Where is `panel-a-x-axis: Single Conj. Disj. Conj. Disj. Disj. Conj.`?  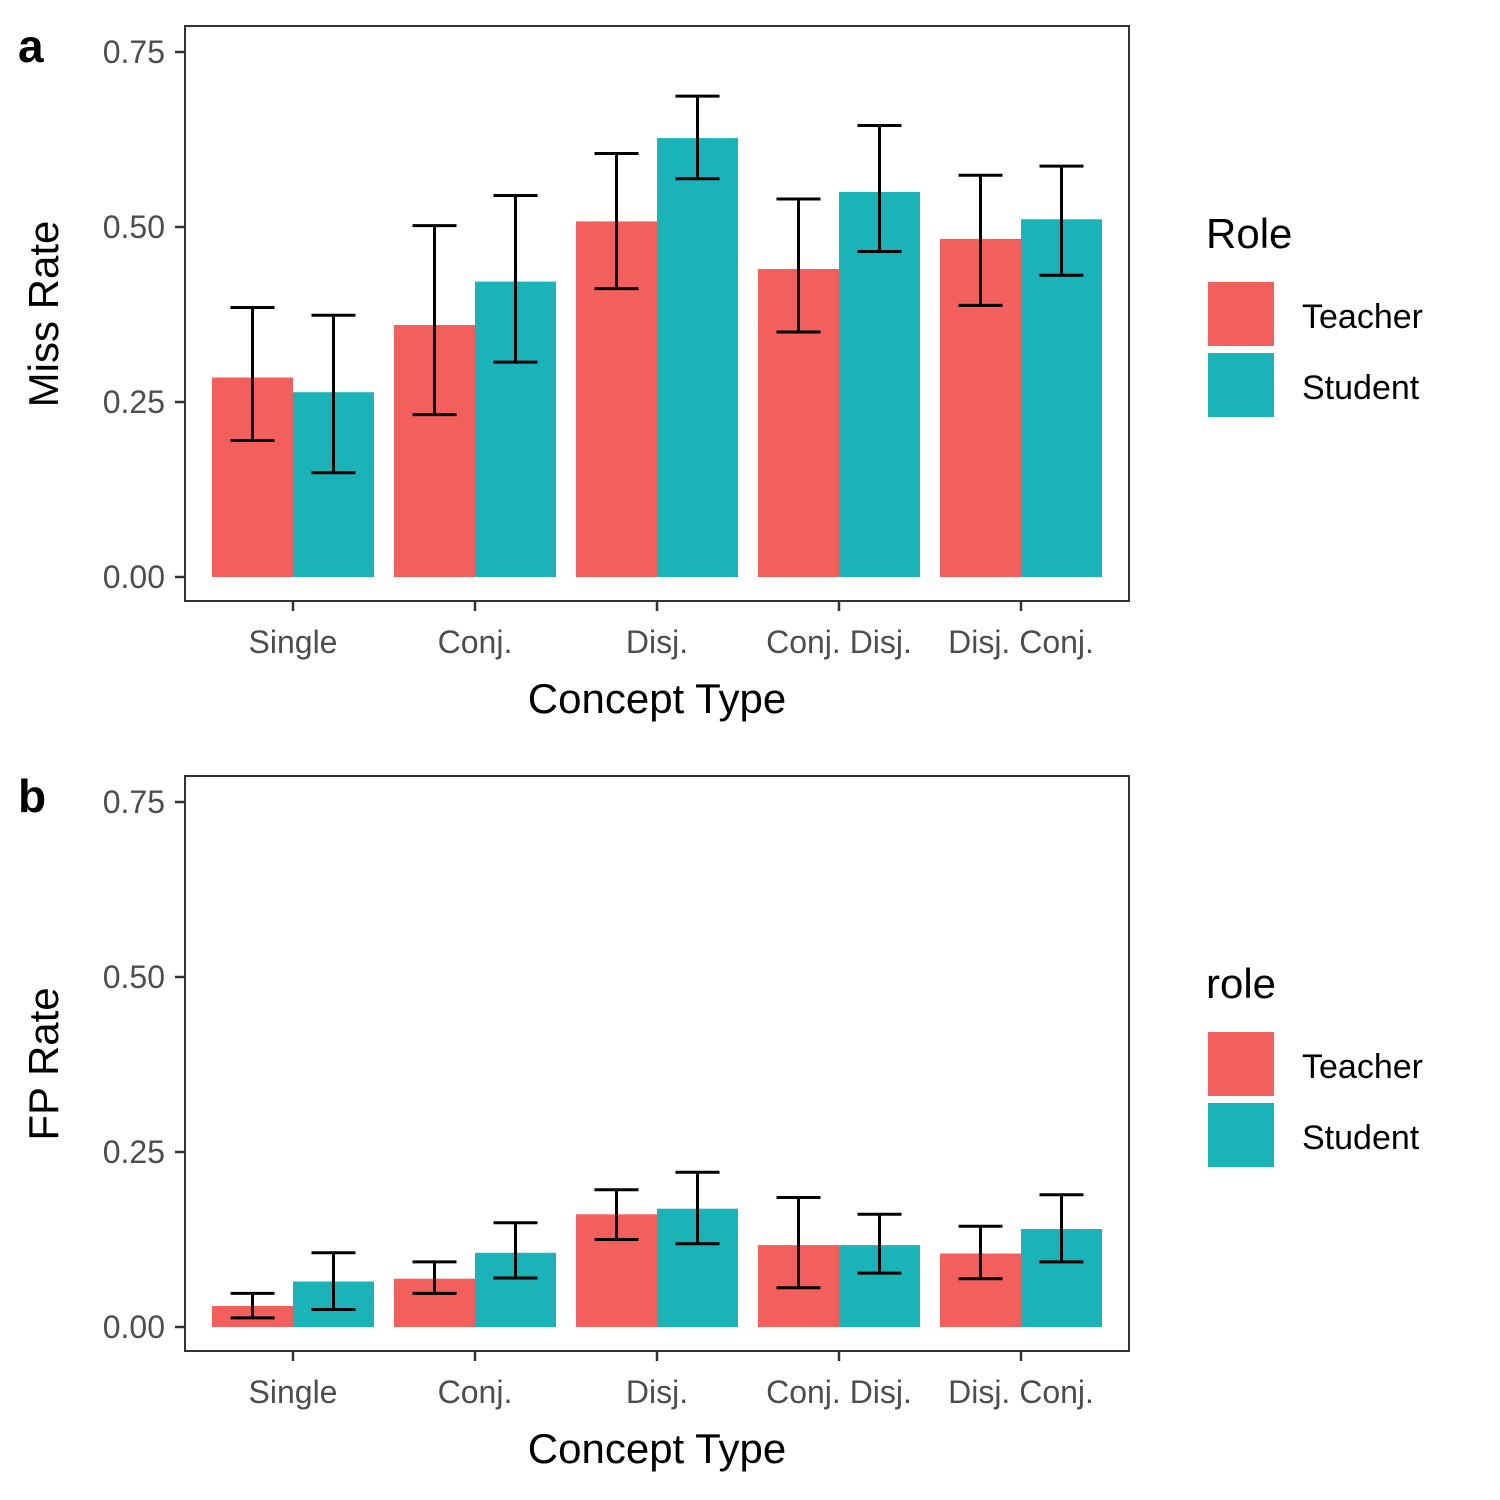
panel-a-x-axis: Single Conj. Disj. Conj. Disj. Disj. Conj. is located at coordinates (671, 630).